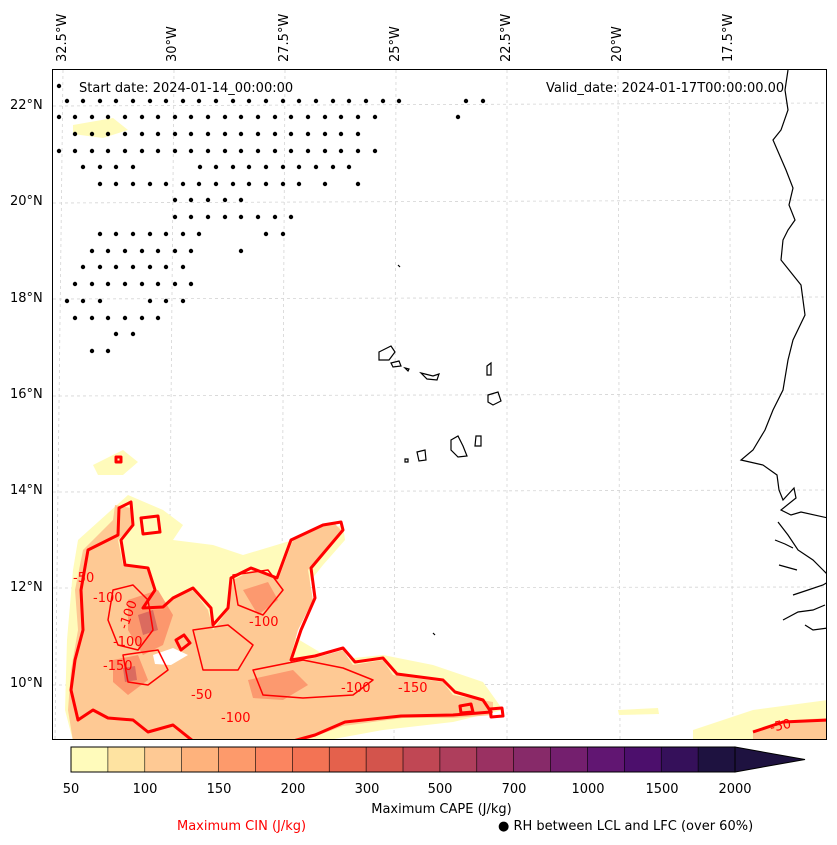  Describe the element at coordinates (395, 44) in the screenshot. I see `lon-label-25w: 25°W` at that location.